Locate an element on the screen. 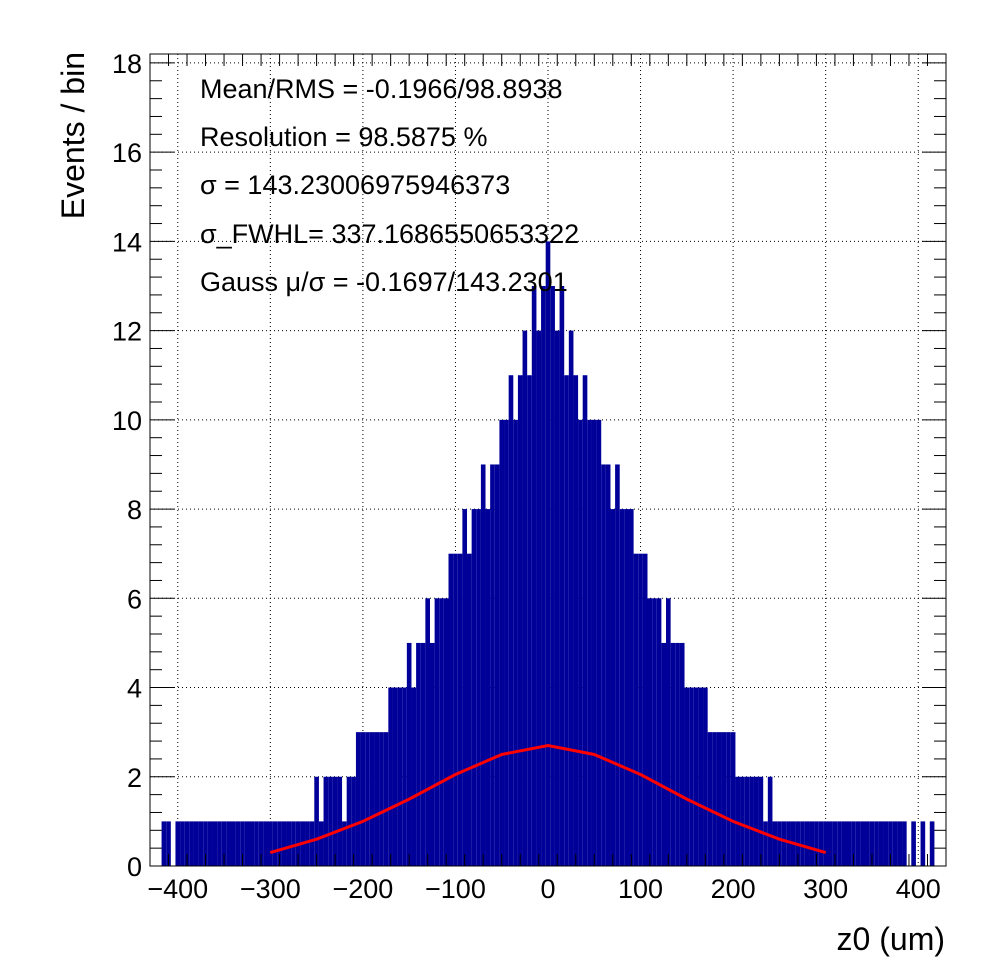  annotation-sigma-fwhl: σ_FWHL= 337.1686550653322 is located at coordinates (389, 234).